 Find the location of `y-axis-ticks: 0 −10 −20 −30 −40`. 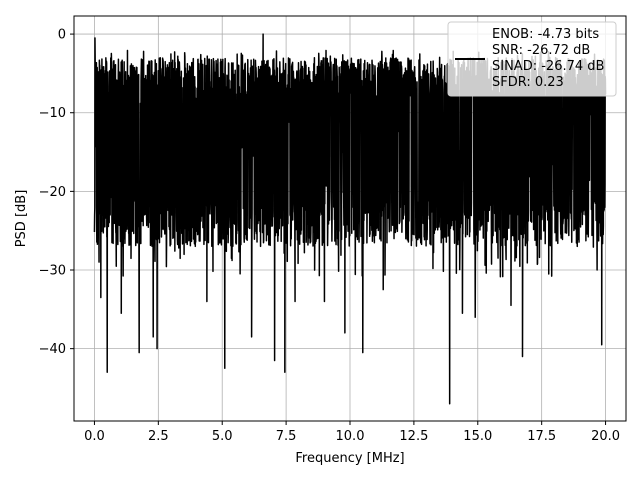

y-axis-ticks: 0 −10 −20 −30 −40 is located at coordinates (56, 192).